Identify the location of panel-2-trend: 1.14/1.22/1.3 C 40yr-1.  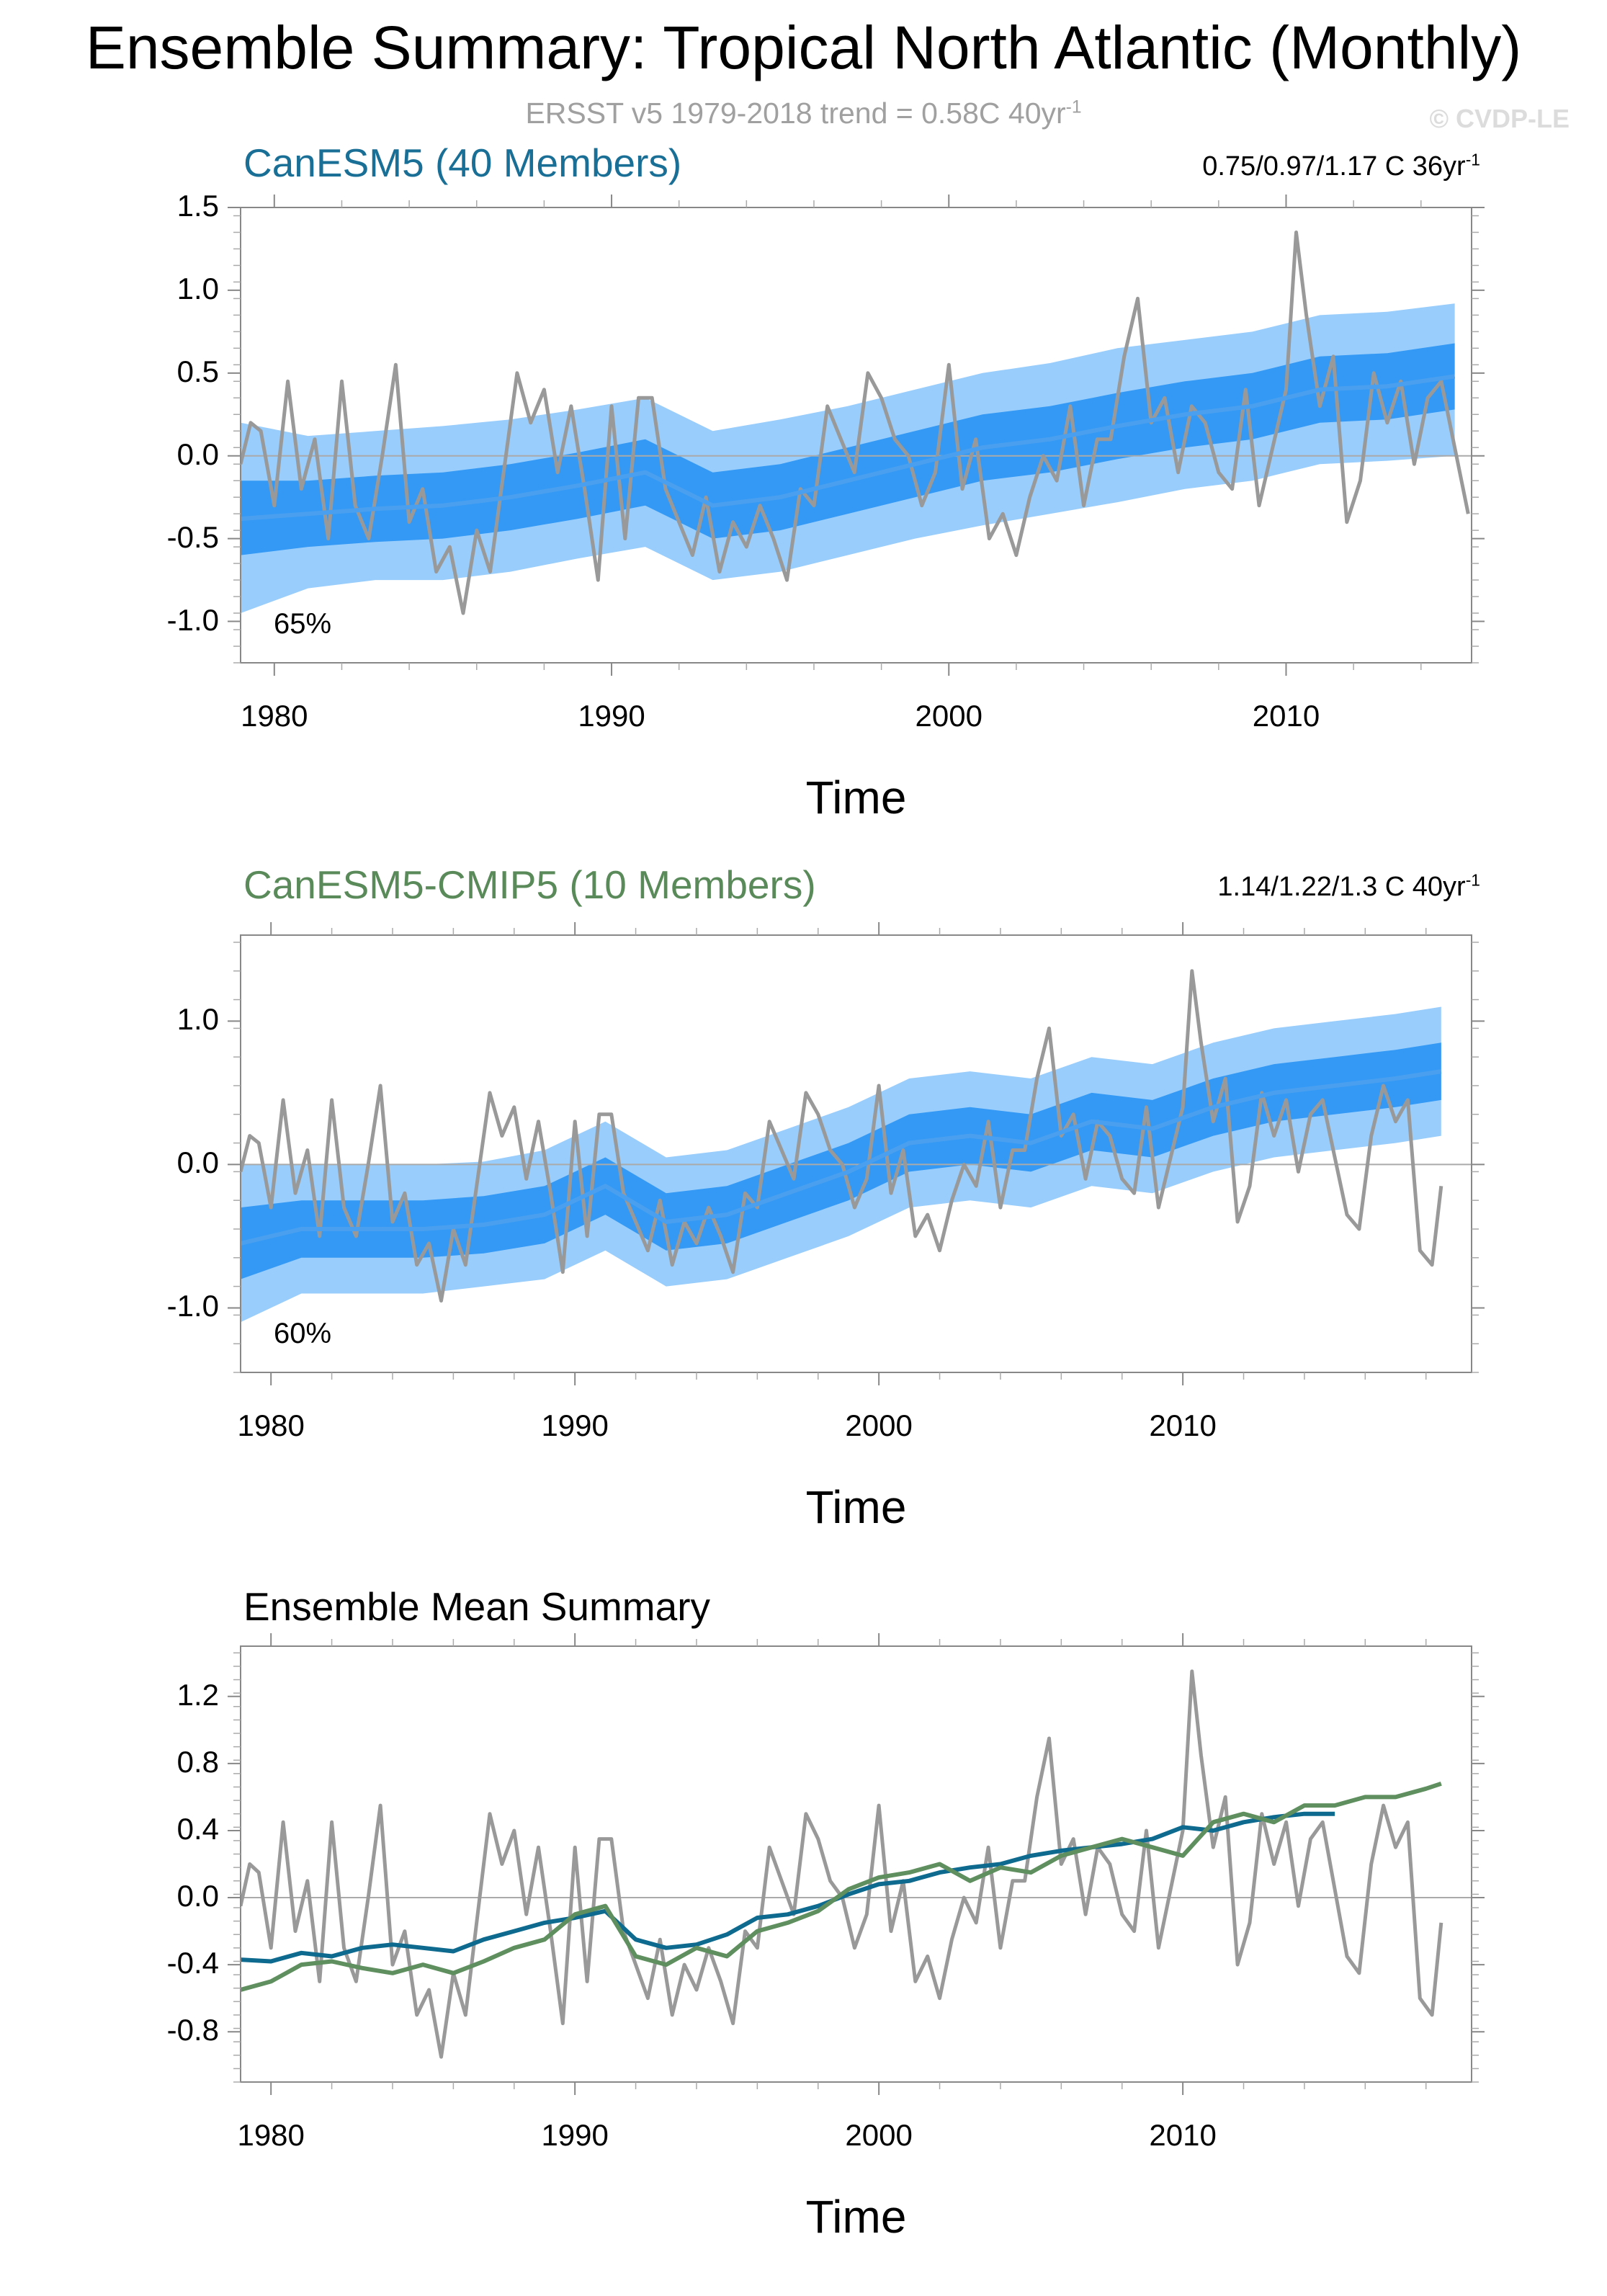
(1348, 887).